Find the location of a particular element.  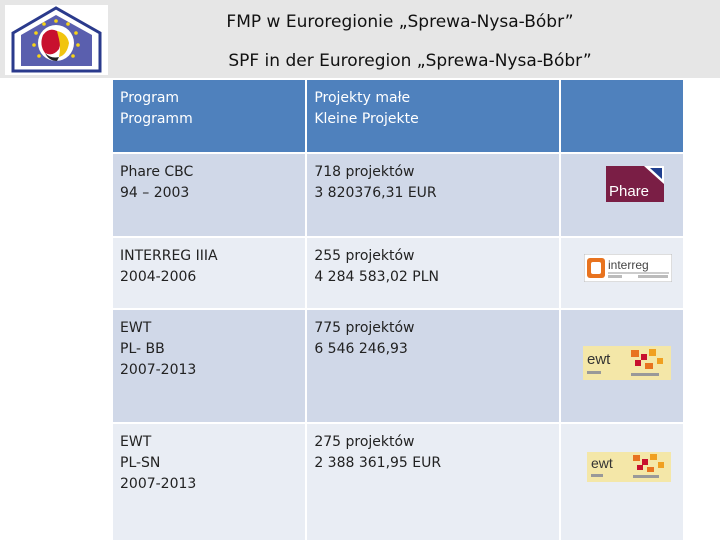

projects-line: 275 projektów is located at coordinates (364, 442).